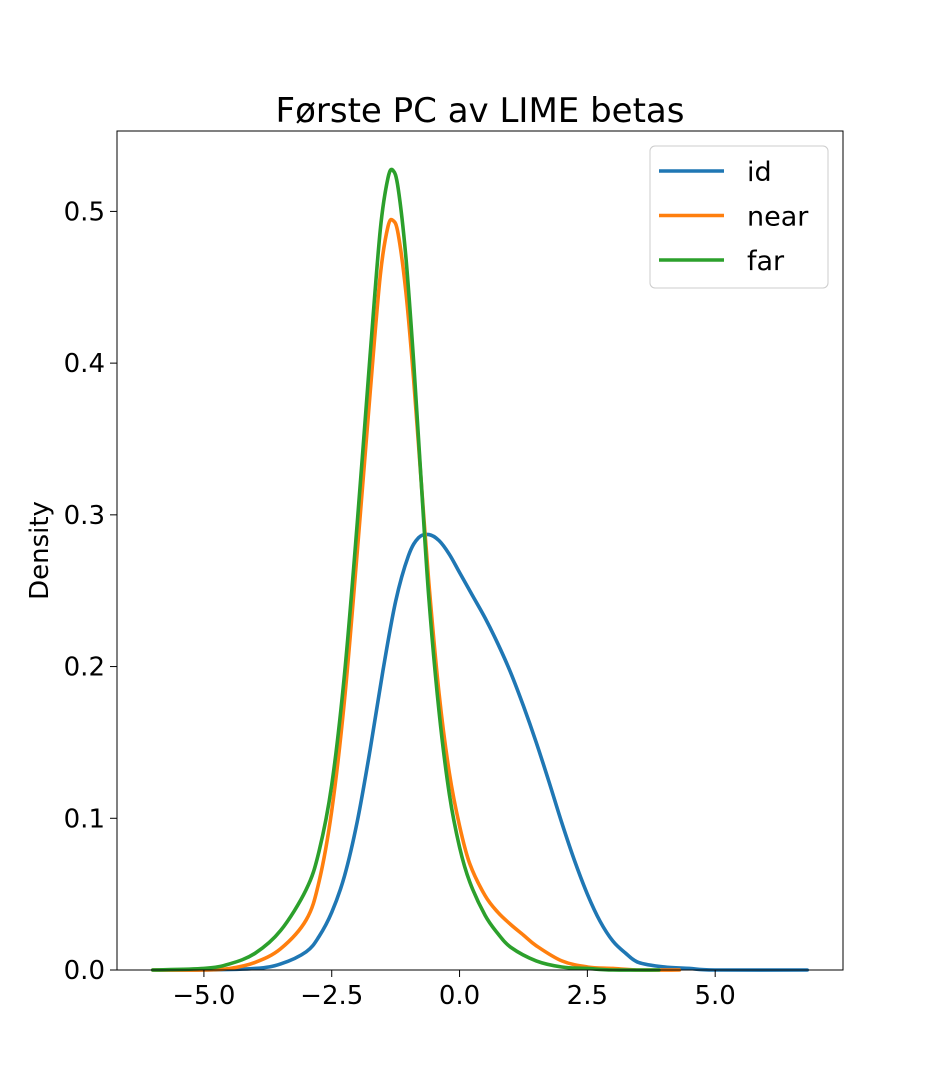 The width and height of the screenshot is (936, 1090). I want to click on legend-frame, so click(739, 217).